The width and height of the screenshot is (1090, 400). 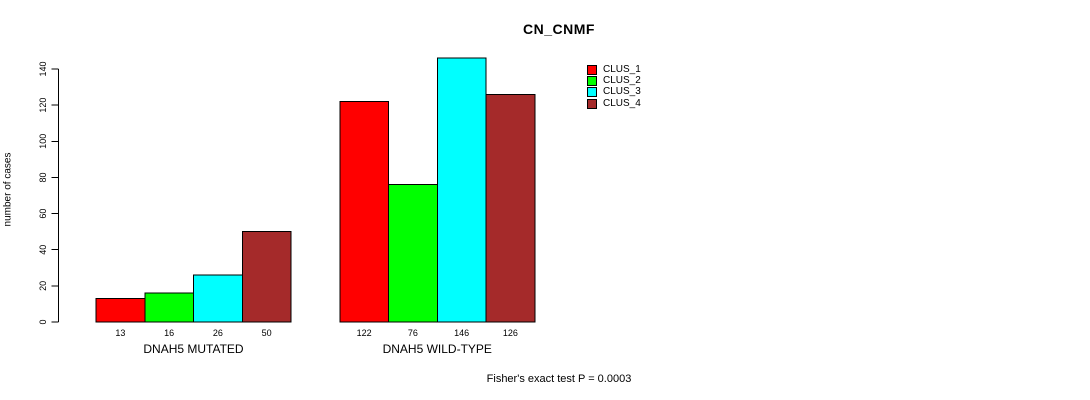 I want to click on y-tick-label: 120, so click(x=43, y=105).